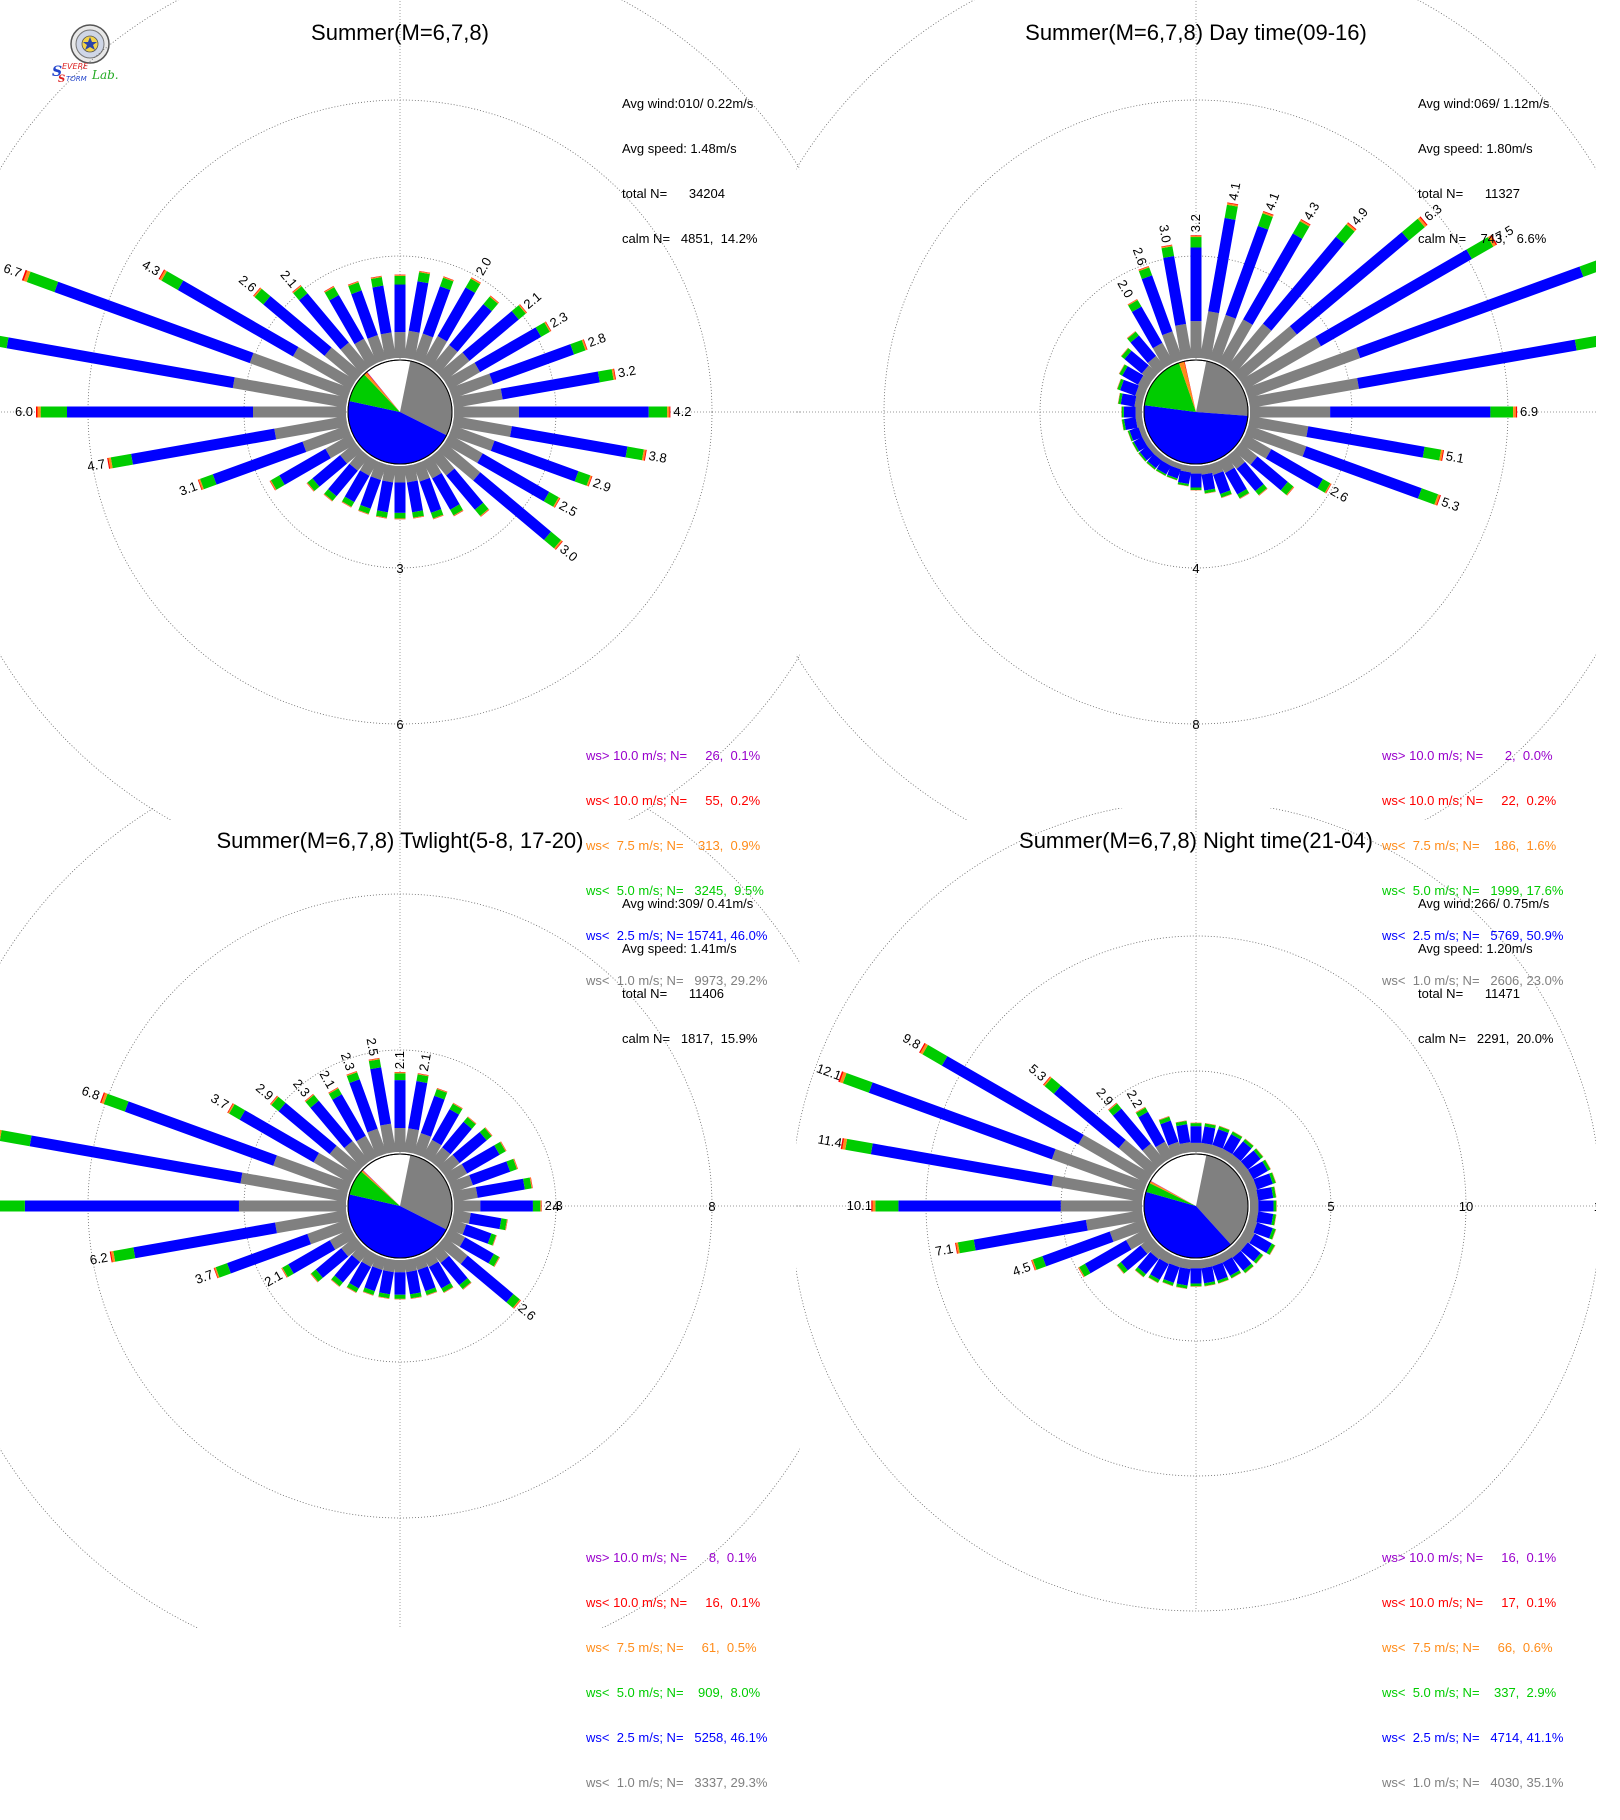 The height and width of the screenshot is (1820, 1620). What do you see at coordinates (24, 411) in the screenshot?
I see `bar-value-label: 6.0` at bounding box center [24, 411].